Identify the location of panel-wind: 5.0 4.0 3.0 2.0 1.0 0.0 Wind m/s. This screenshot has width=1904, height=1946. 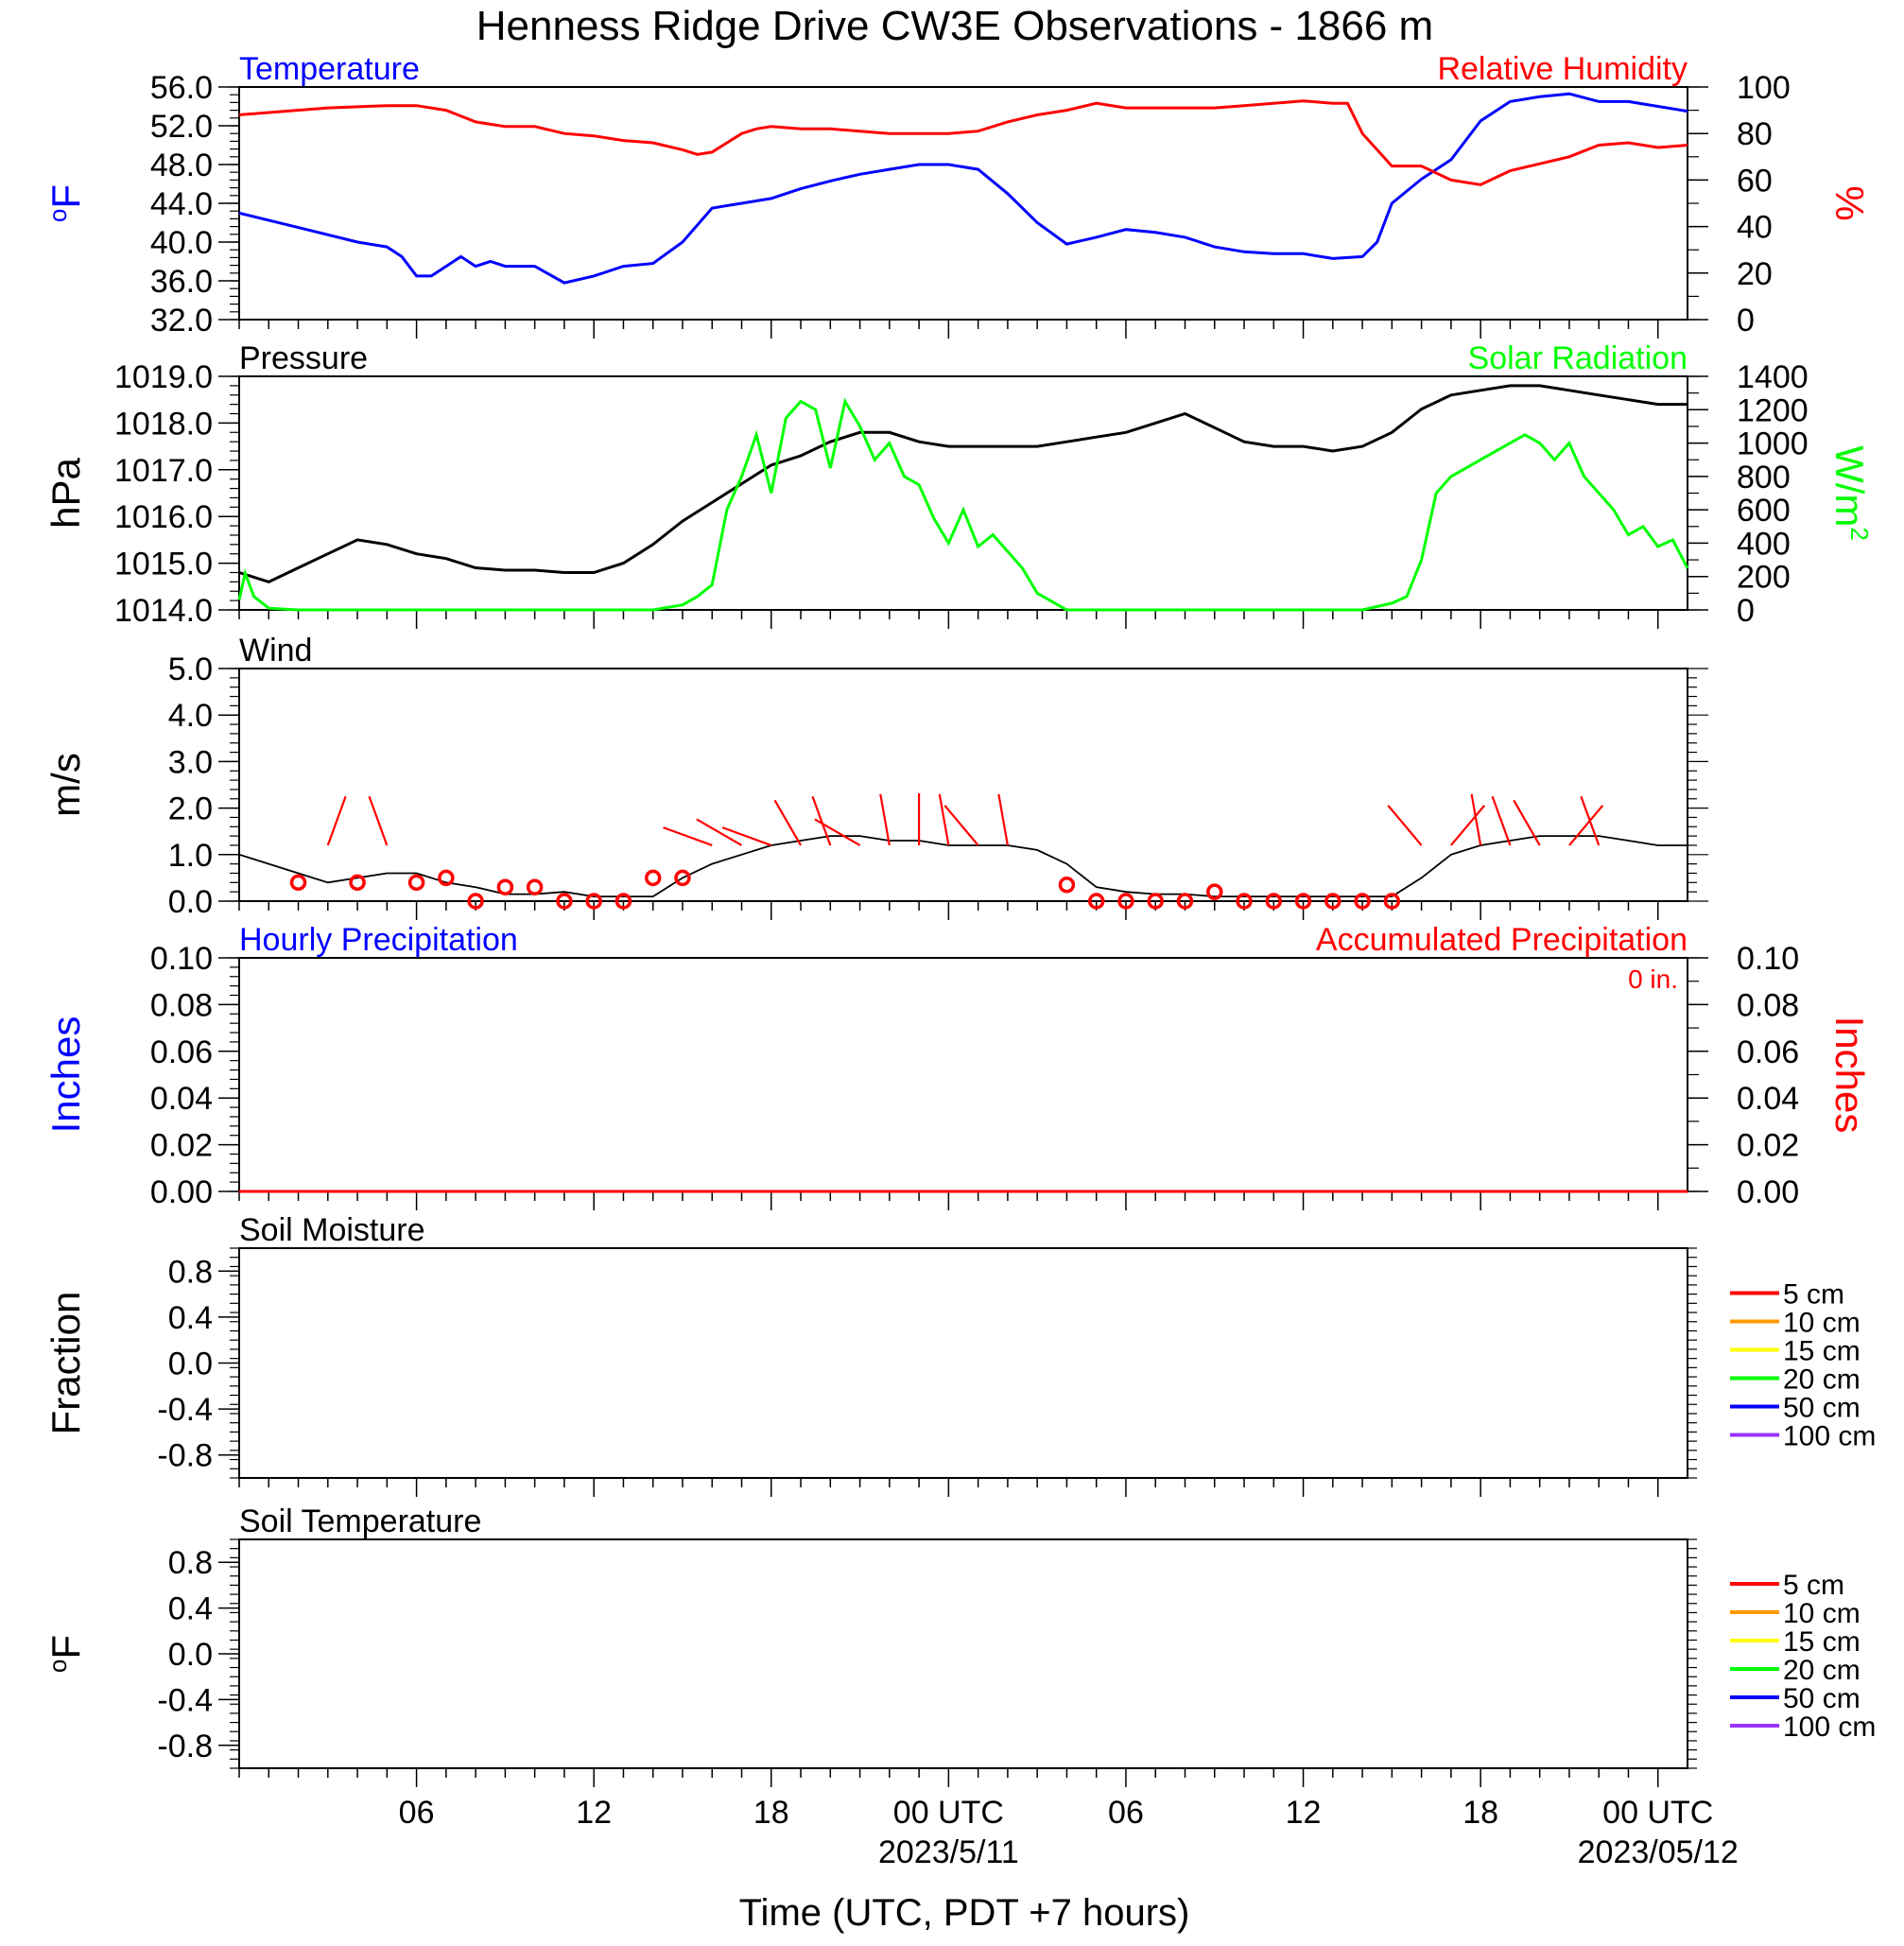
(875, 777).